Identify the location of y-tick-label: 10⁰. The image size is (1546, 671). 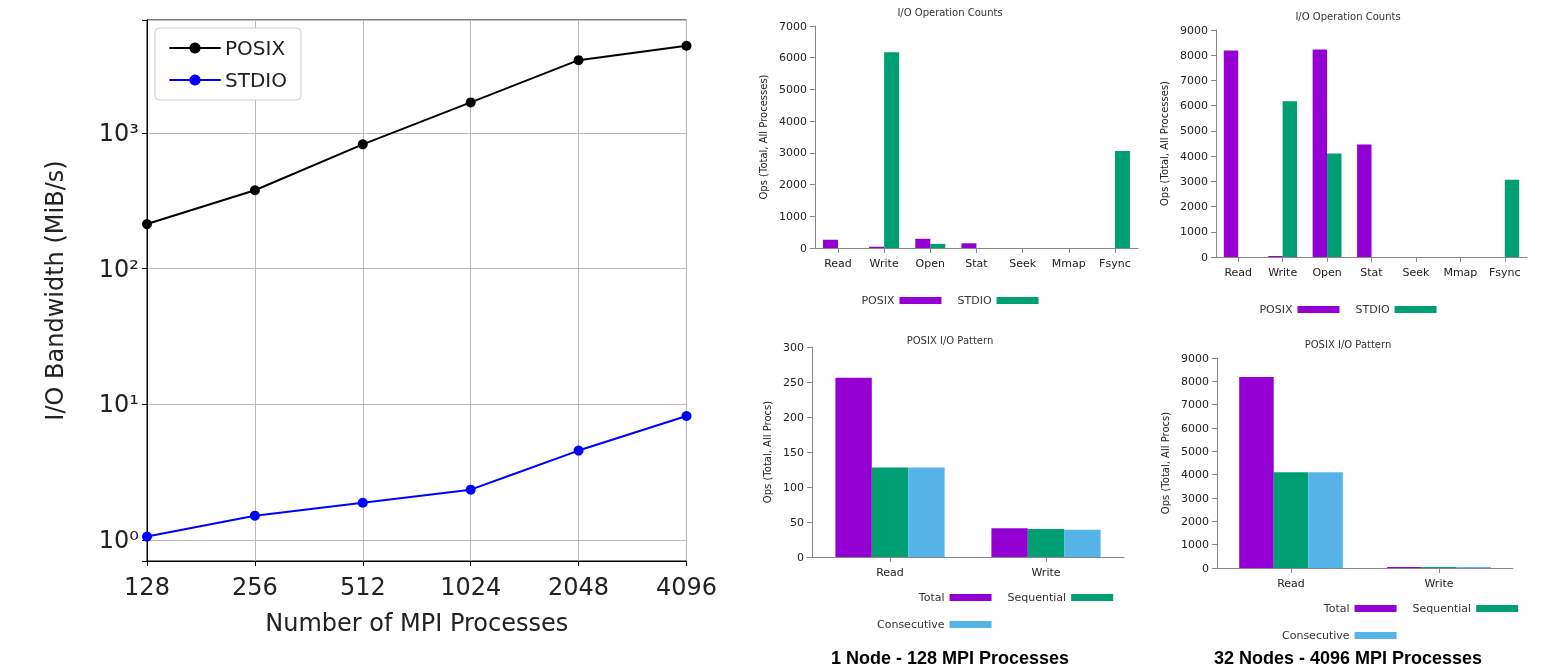
(118, 539).